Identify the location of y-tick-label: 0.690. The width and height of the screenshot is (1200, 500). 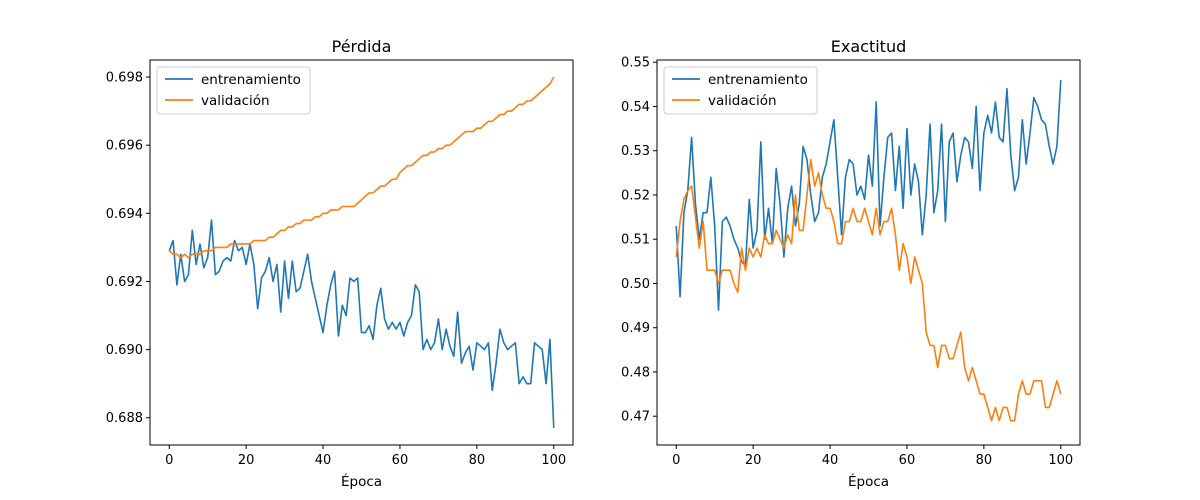
(124, 350).